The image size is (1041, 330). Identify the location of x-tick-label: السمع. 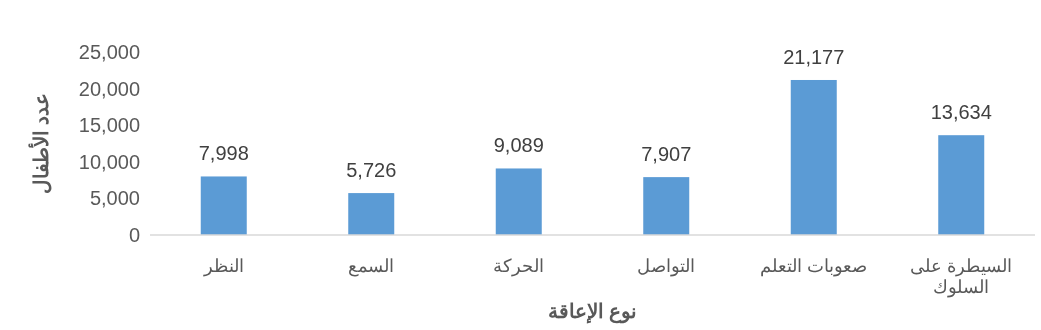
(371, 266).